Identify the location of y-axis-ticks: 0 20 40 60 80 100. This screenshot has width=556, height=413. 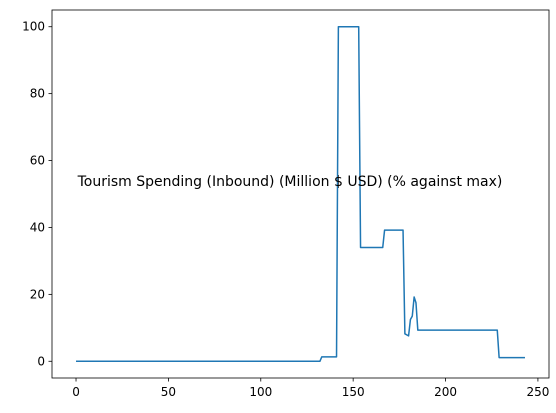
(37, 194).